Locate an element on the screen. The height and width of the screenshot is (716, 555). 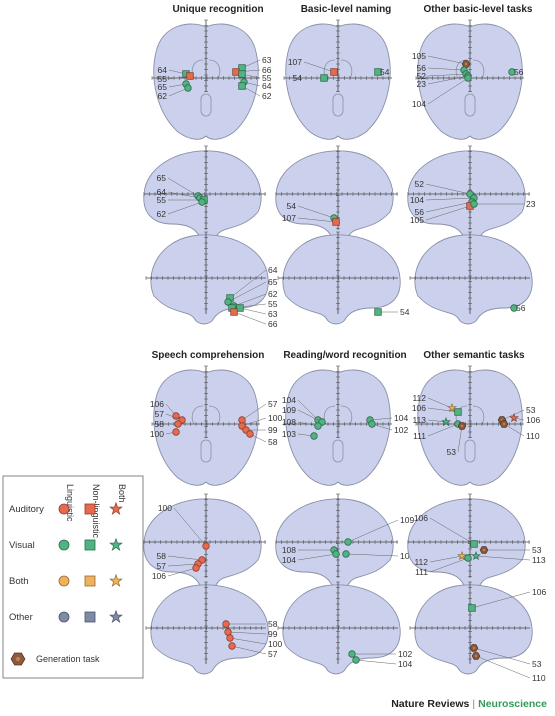
legend-symbol-generation-hexagon is located at coordinates (18, 659).